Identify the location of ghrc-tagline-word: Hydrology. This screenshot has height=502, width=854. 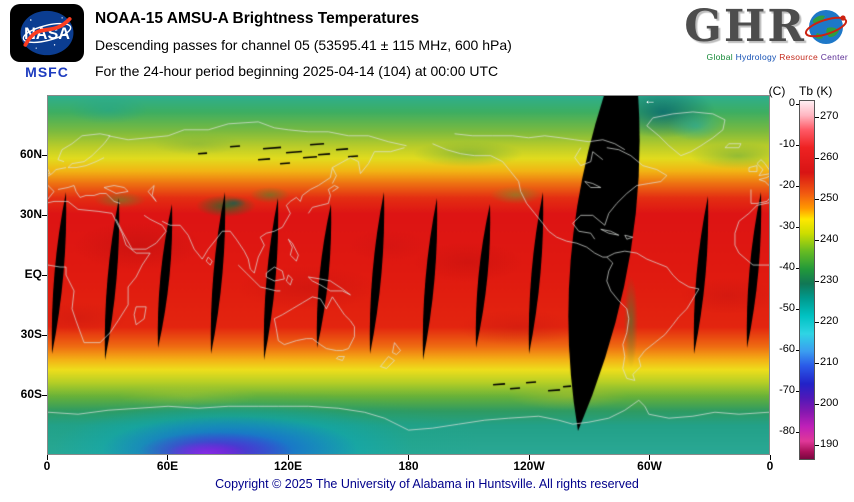
(757, 57).